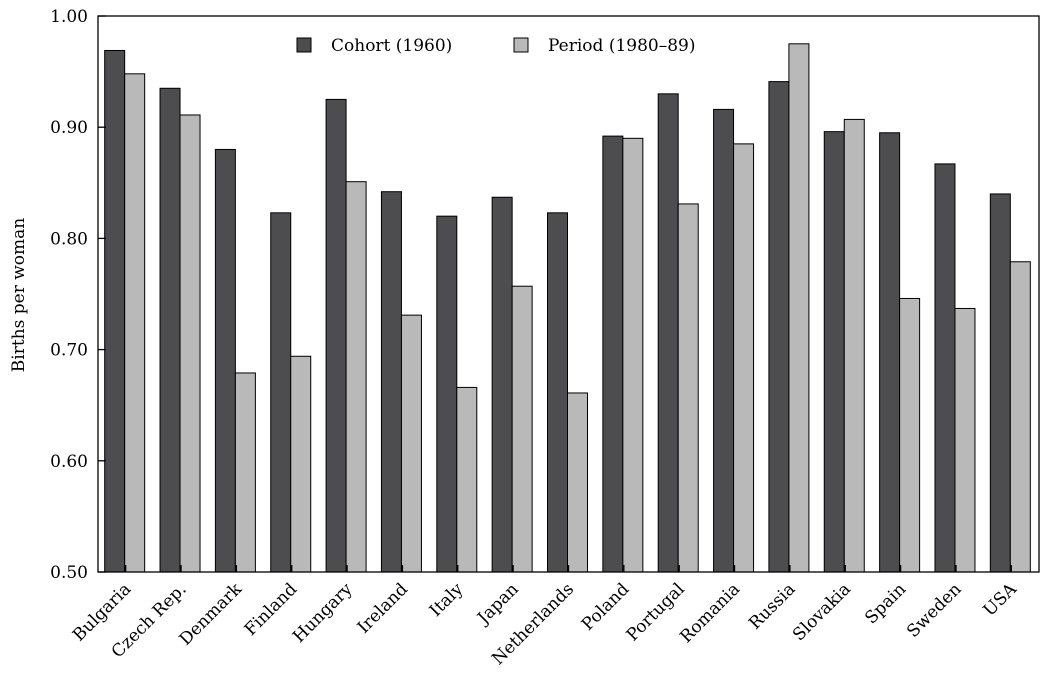 This screenshot has height=683, width=1060. I want to click on x-tick-label: Slovakia, so click(822, 612).